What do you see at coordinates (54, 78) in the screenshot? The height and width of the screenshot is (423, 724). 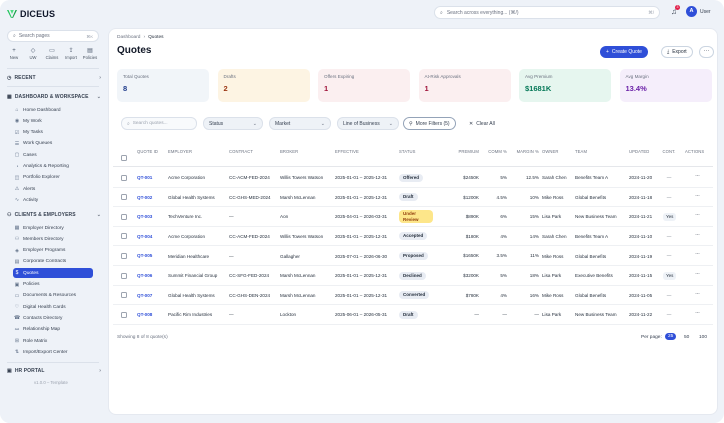 I see `section-recent: ◷ RECENT ›` at bounding box center [54, 78].